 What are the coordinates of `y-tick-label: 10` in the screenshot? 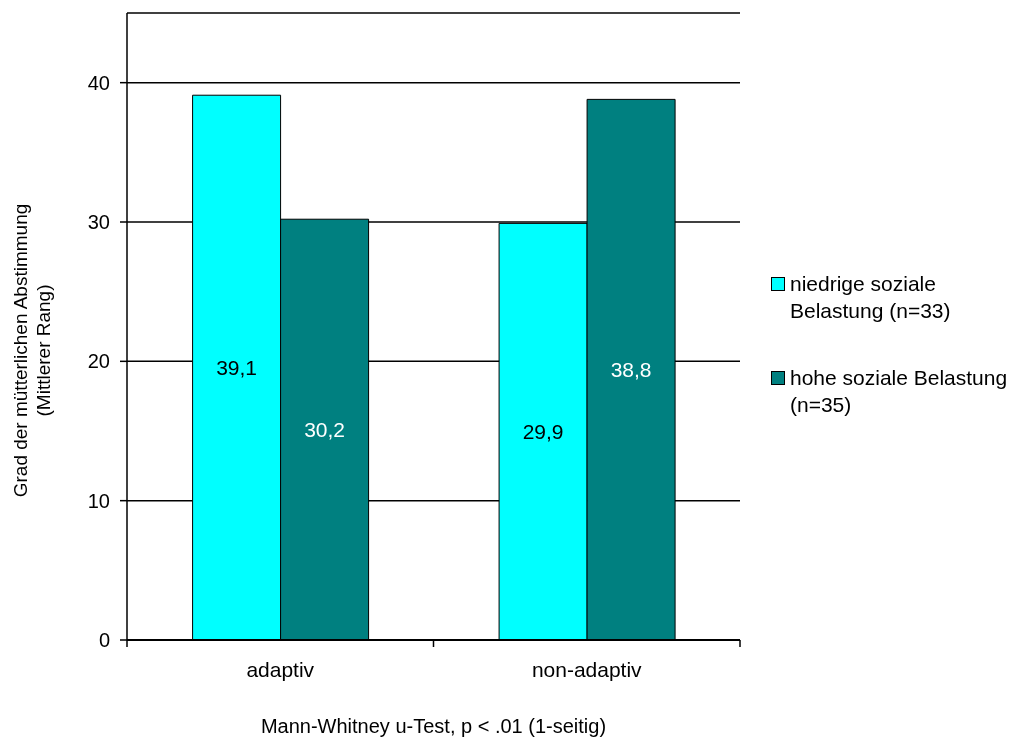 It's located at (98, 500).